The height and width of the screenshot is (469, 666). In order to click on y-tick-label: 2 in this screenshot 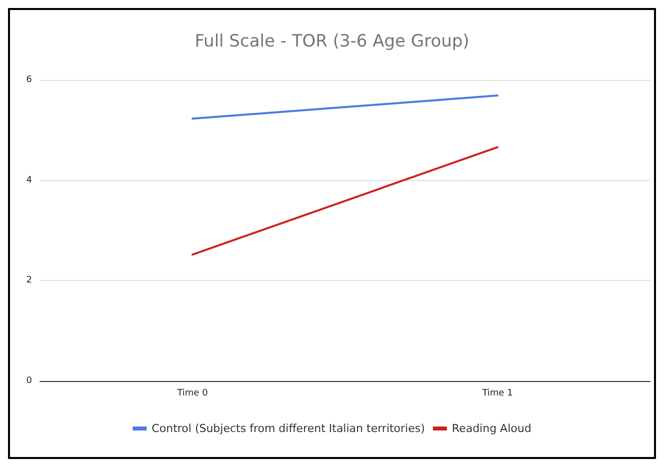, I will do `click(29, 281)`.